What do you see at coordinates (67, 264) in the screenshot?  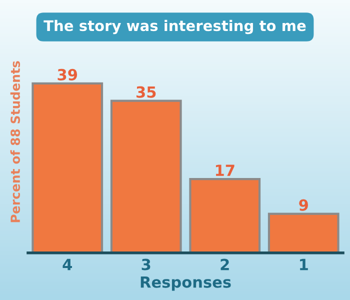 I see `x-tick-label: 4` at bounding box center [67, 264].